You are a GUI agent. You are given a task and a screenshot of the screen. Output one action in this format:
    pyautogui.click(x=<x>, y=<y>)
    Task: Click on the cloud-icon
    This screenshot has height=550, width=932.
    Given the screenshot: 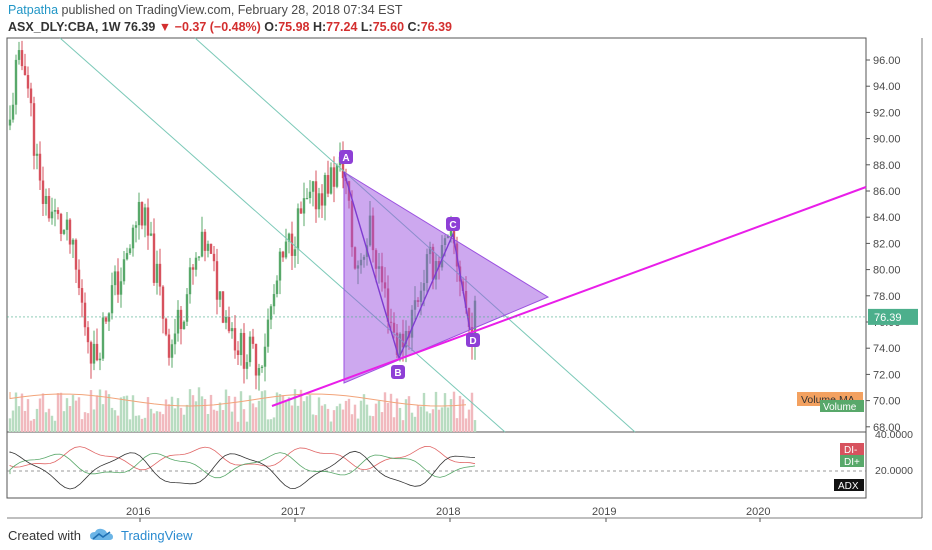 What is the action you would take?
    pyautogui.click(x=101, y=534)
    